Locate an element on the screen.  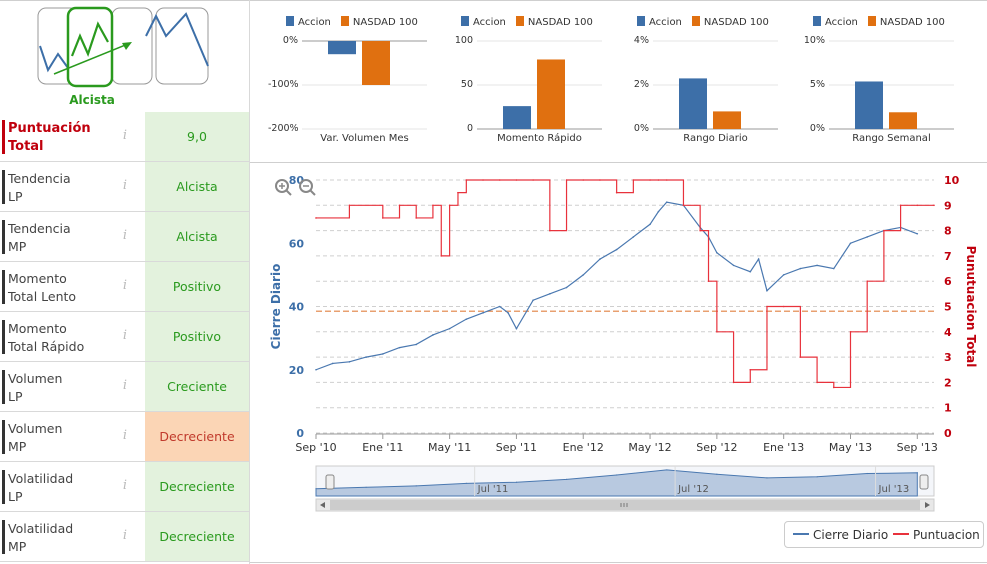
mini-chart: Accion NASDAD 100 4% 2% 0% Rango Diario is located at coordinates (698, 80).